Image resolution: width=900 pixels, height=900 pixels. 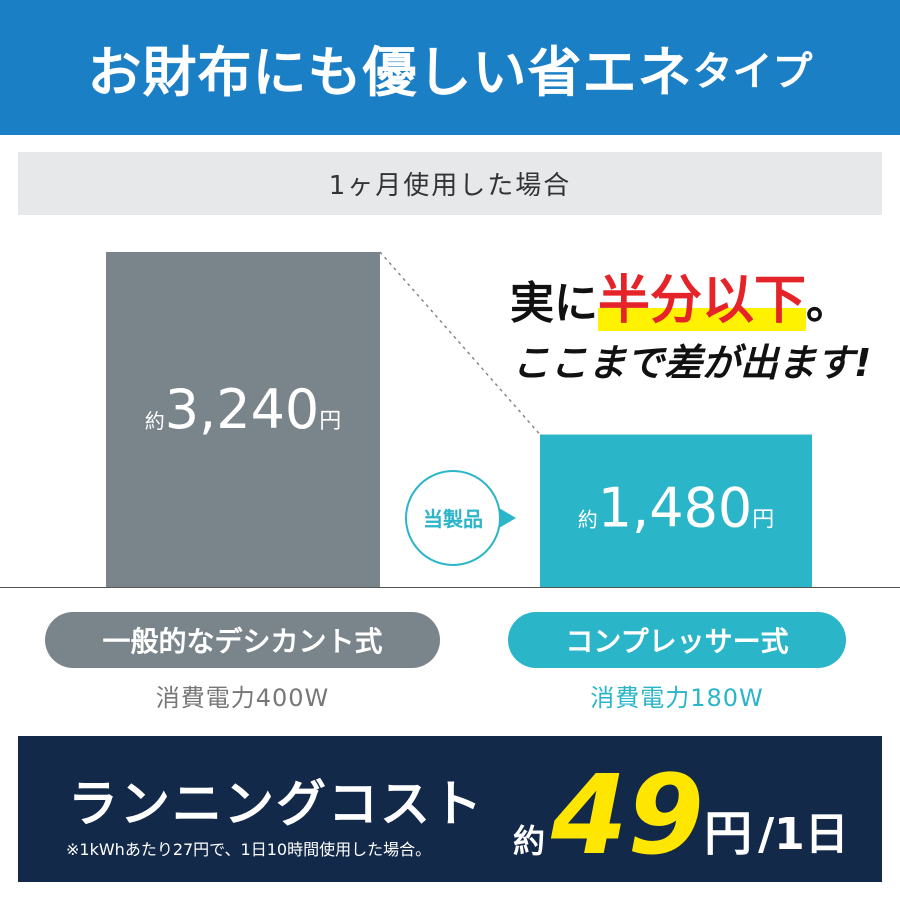 What do you see at coordinates (276, 804) in the screenshot?
I see `footer-title: ランニングコスト` at bounding box center [276, 804].